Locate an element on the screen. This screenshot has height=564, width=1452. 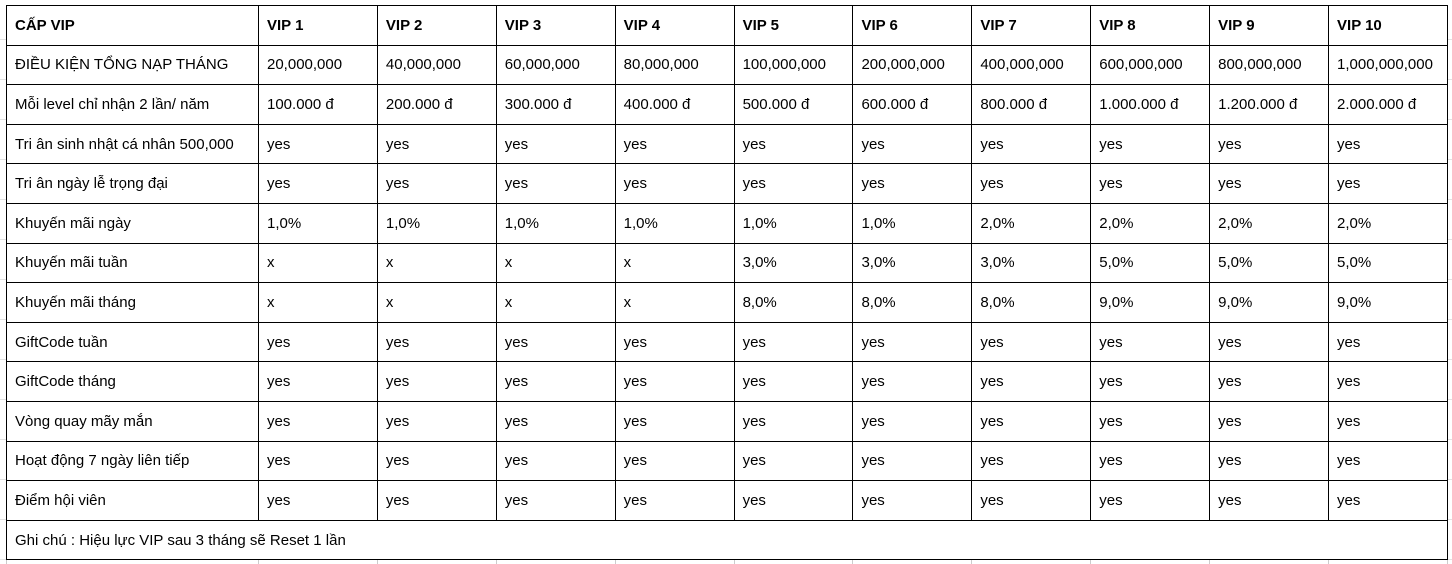
value-cell: 1.000.000 đ is located at coordinates (1150, 104).